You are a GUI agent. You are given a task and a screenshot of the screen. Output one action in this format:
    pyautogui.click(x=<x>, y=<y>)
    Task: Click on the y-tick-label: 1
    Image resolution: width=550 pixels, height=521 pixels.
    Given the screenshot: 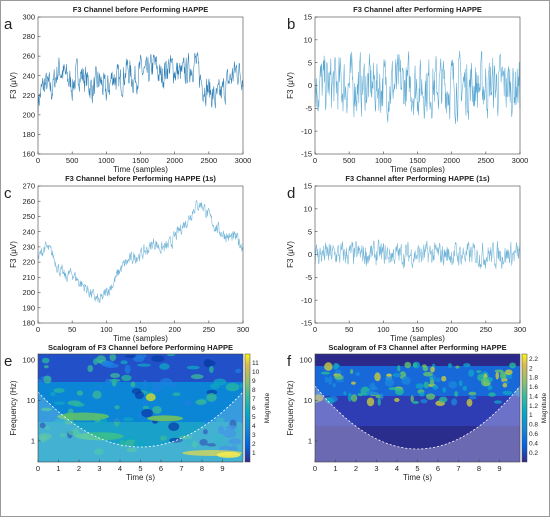 What is the action you would take?
    pyautogui.click(x=310, y=440)
    